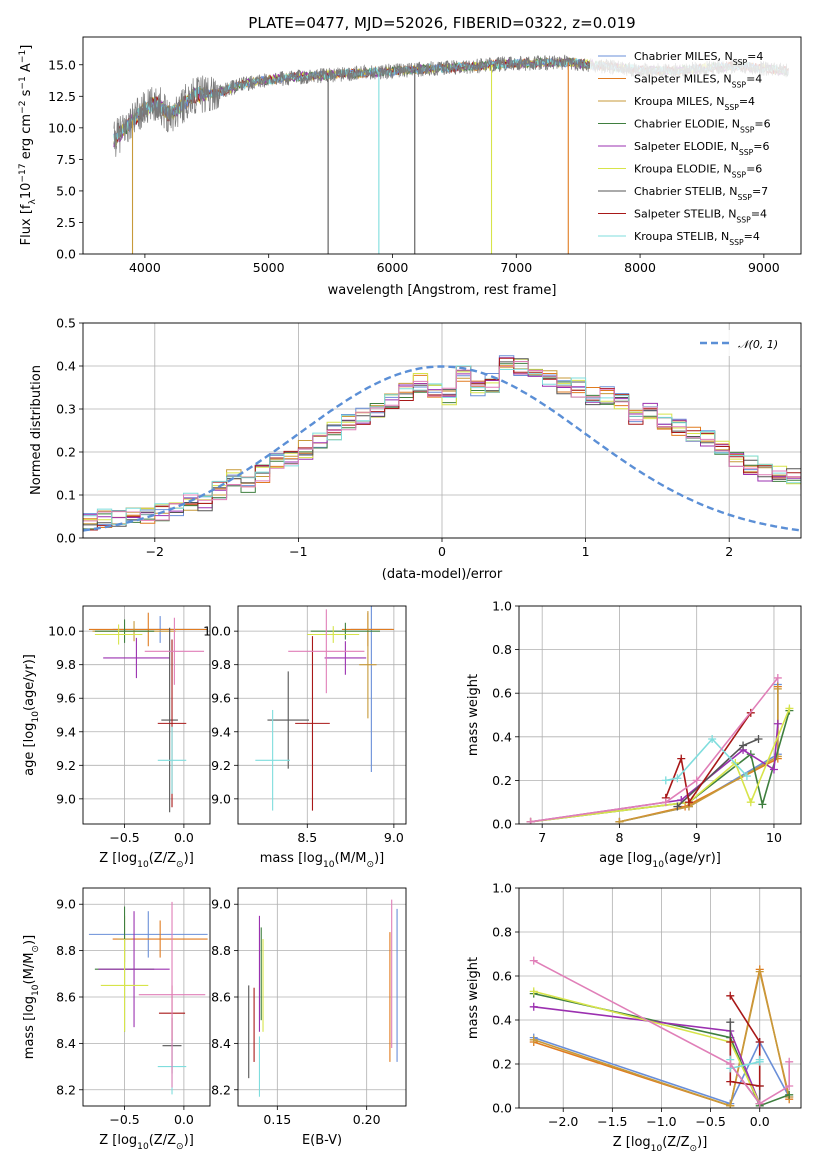 This screenshot has width=819, height=1170. I want to click on spectrum-legend-label: Kroupa ELODIE, NSSP=6, so click(698, 171).